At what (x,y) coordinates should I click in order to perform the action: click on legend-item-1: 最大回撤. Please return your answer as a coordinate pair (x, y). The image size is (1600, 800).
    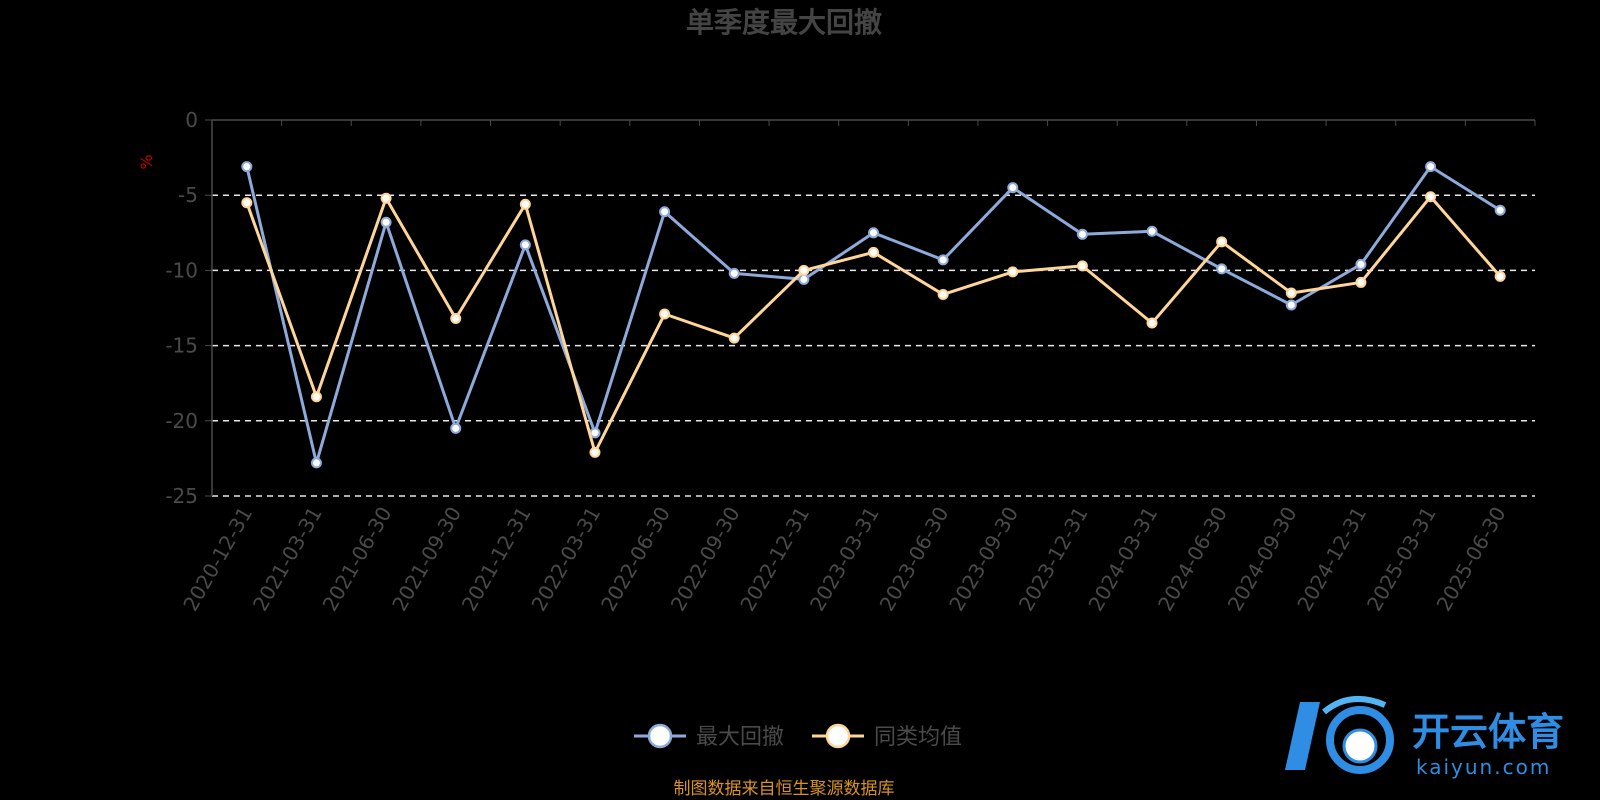
    Looking at the image, I should click on (709, 736).